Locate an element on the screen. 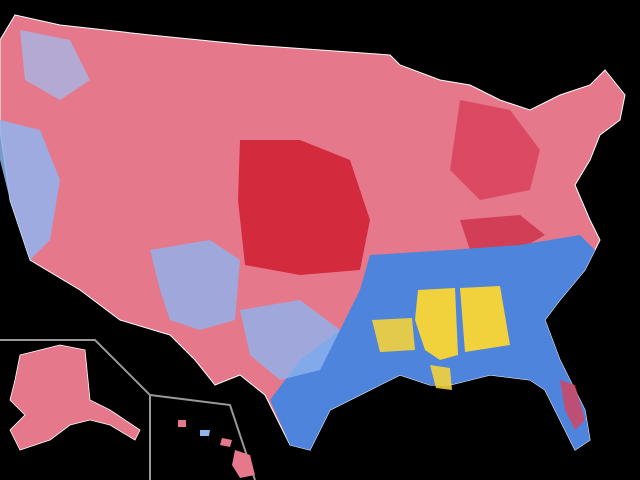 The image size is (640, 480). alabama-yellow is located at coordinates (485, 319).